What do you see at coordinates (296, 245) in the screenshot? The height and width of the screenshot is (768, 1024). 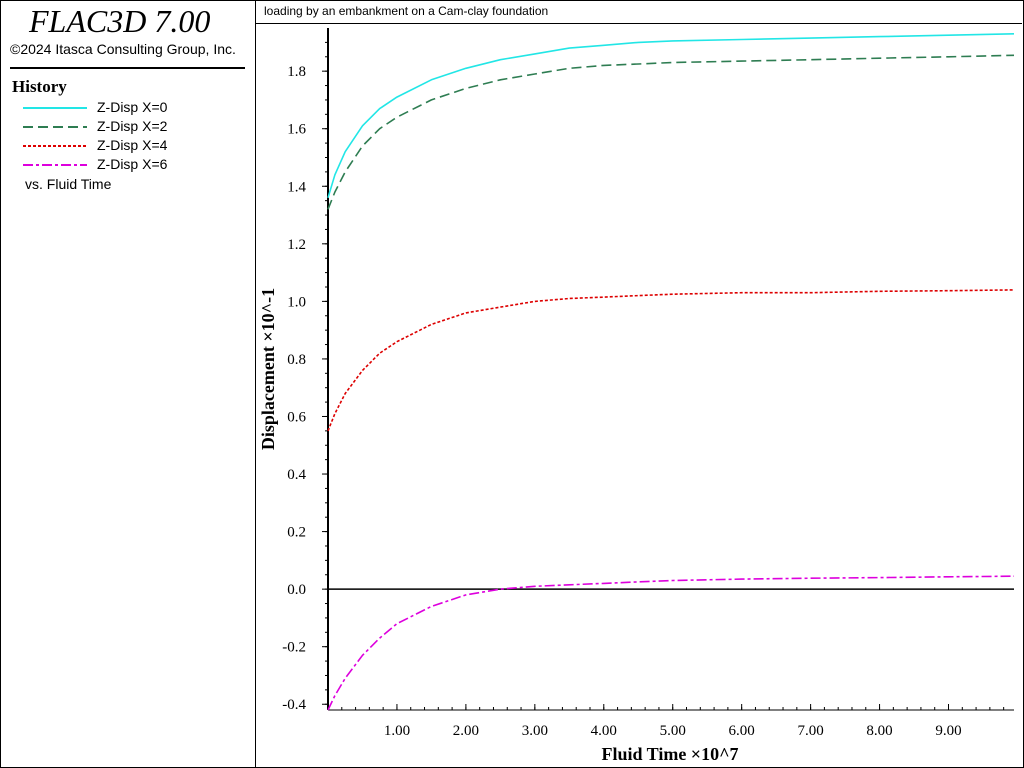 I see `y-tick-label: 1.2` at bounding box center [296, 245].